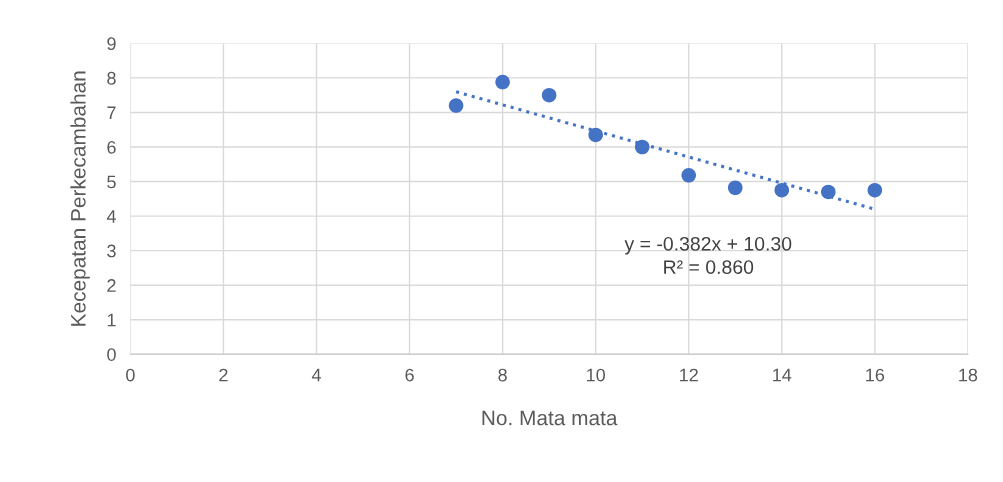  I want to click on x-tick-label: 12, so click(689, 375).